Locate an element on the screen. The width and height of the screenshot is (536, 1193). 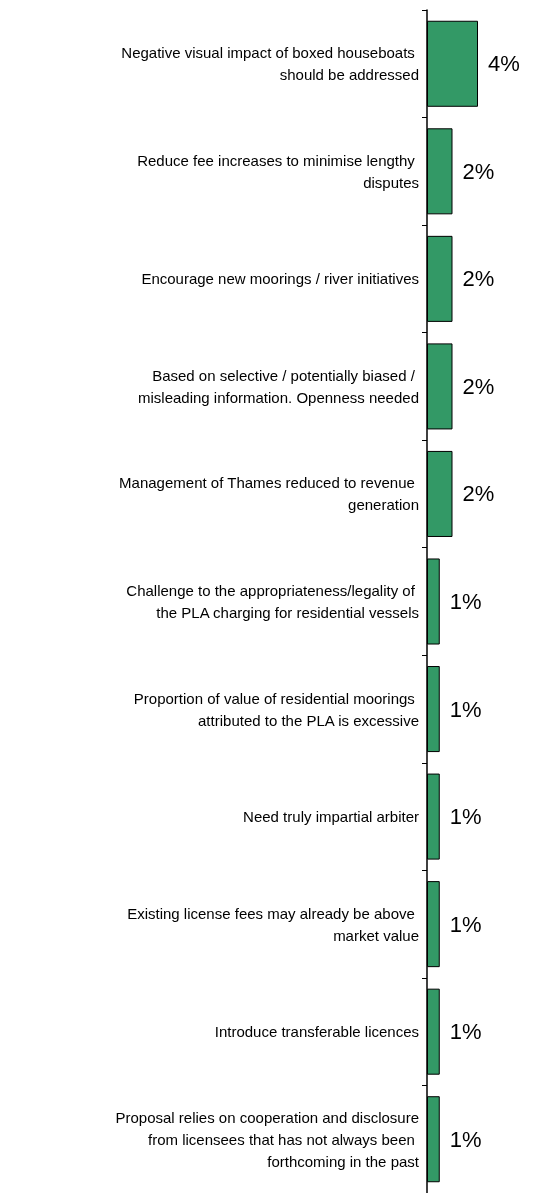
y-tick-label: Need truly impartial arbiter is located at coordinates (331, 817).